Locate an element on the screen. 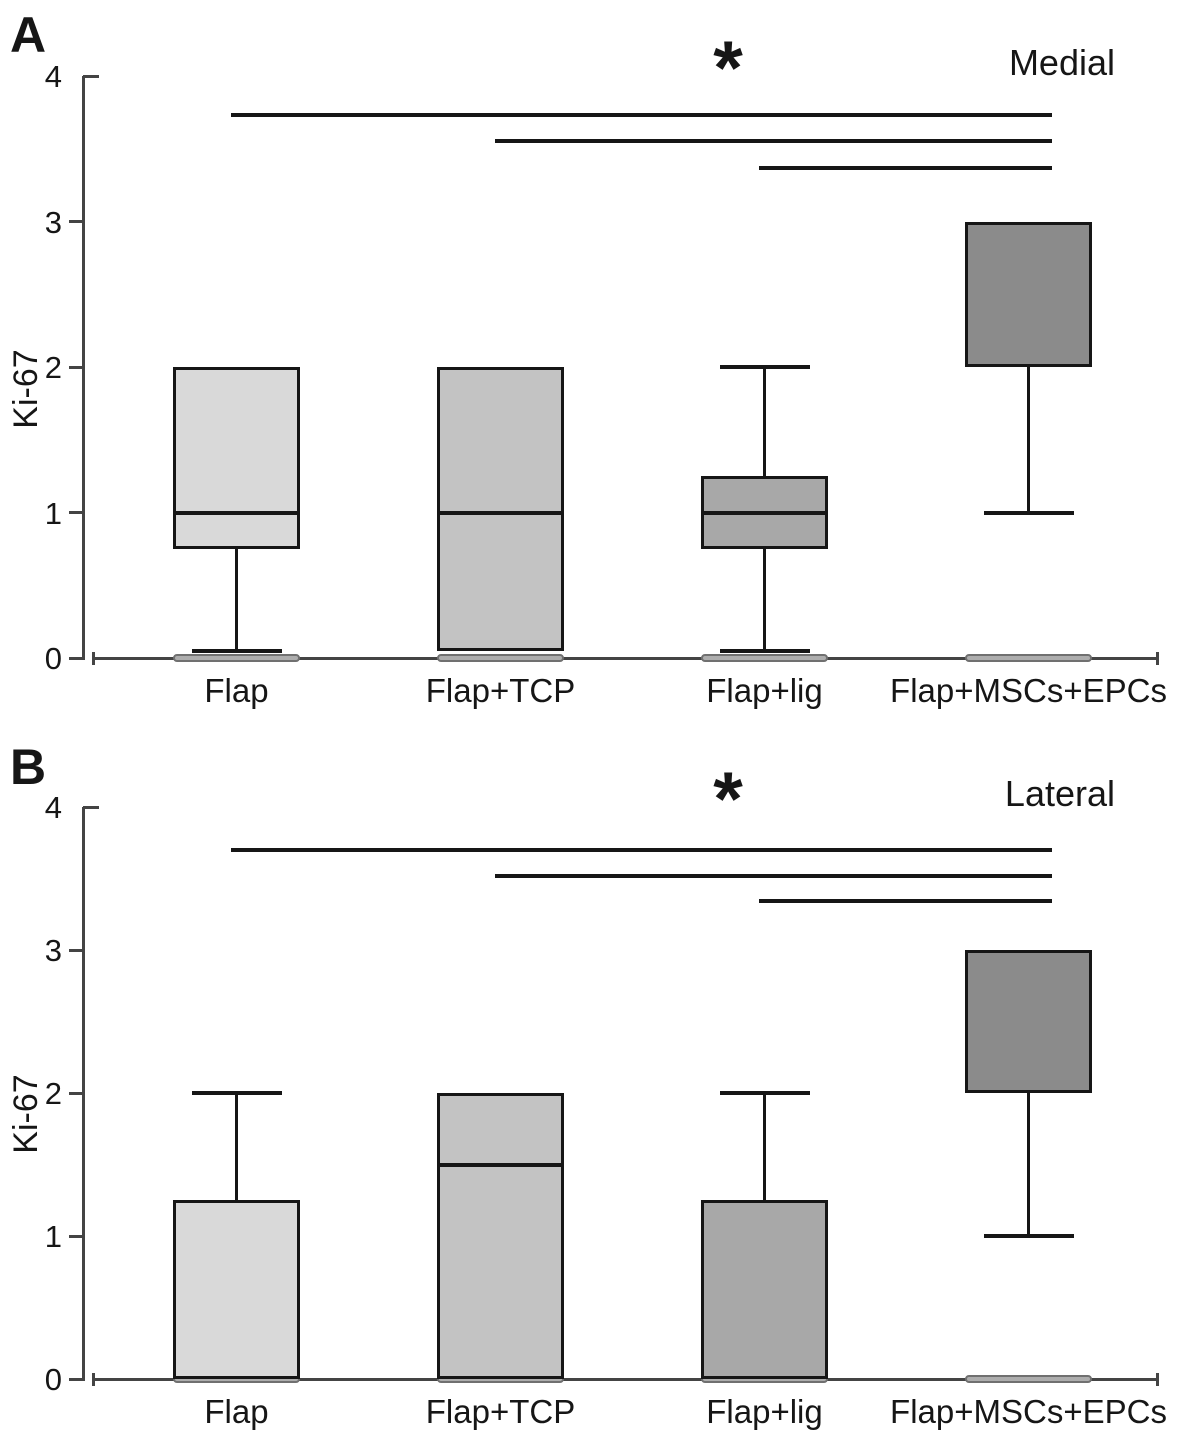 This screenshot has width=1187, height=1444. panel-side-label: Lateral is located at coordinates (1059, 793).